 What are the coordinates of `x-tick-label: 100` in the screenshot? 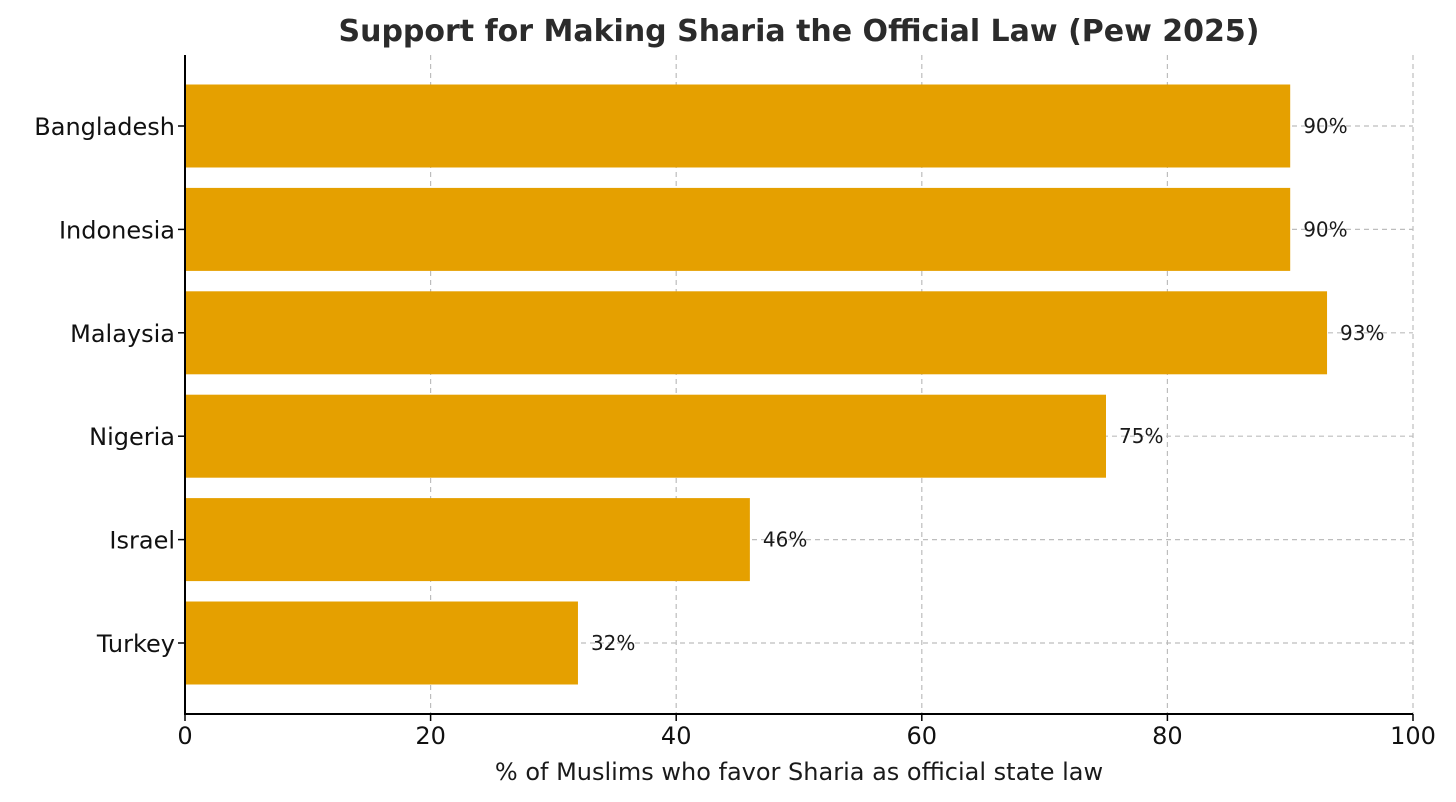 It's located at (1413, 736).